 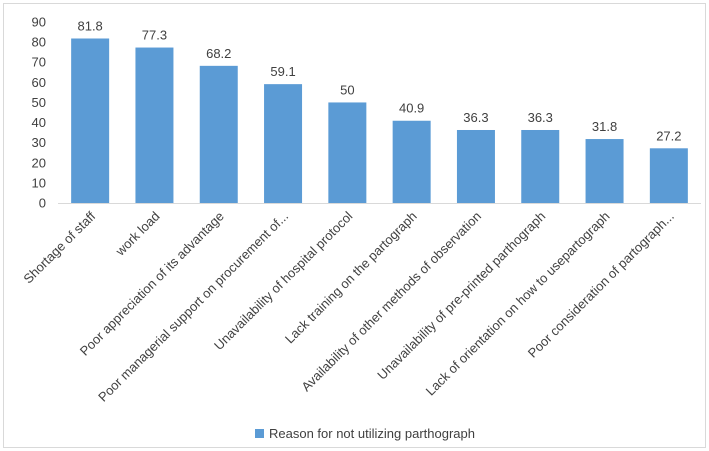 I want to click on y-tick-label: 50, so click(x=39, y=102).